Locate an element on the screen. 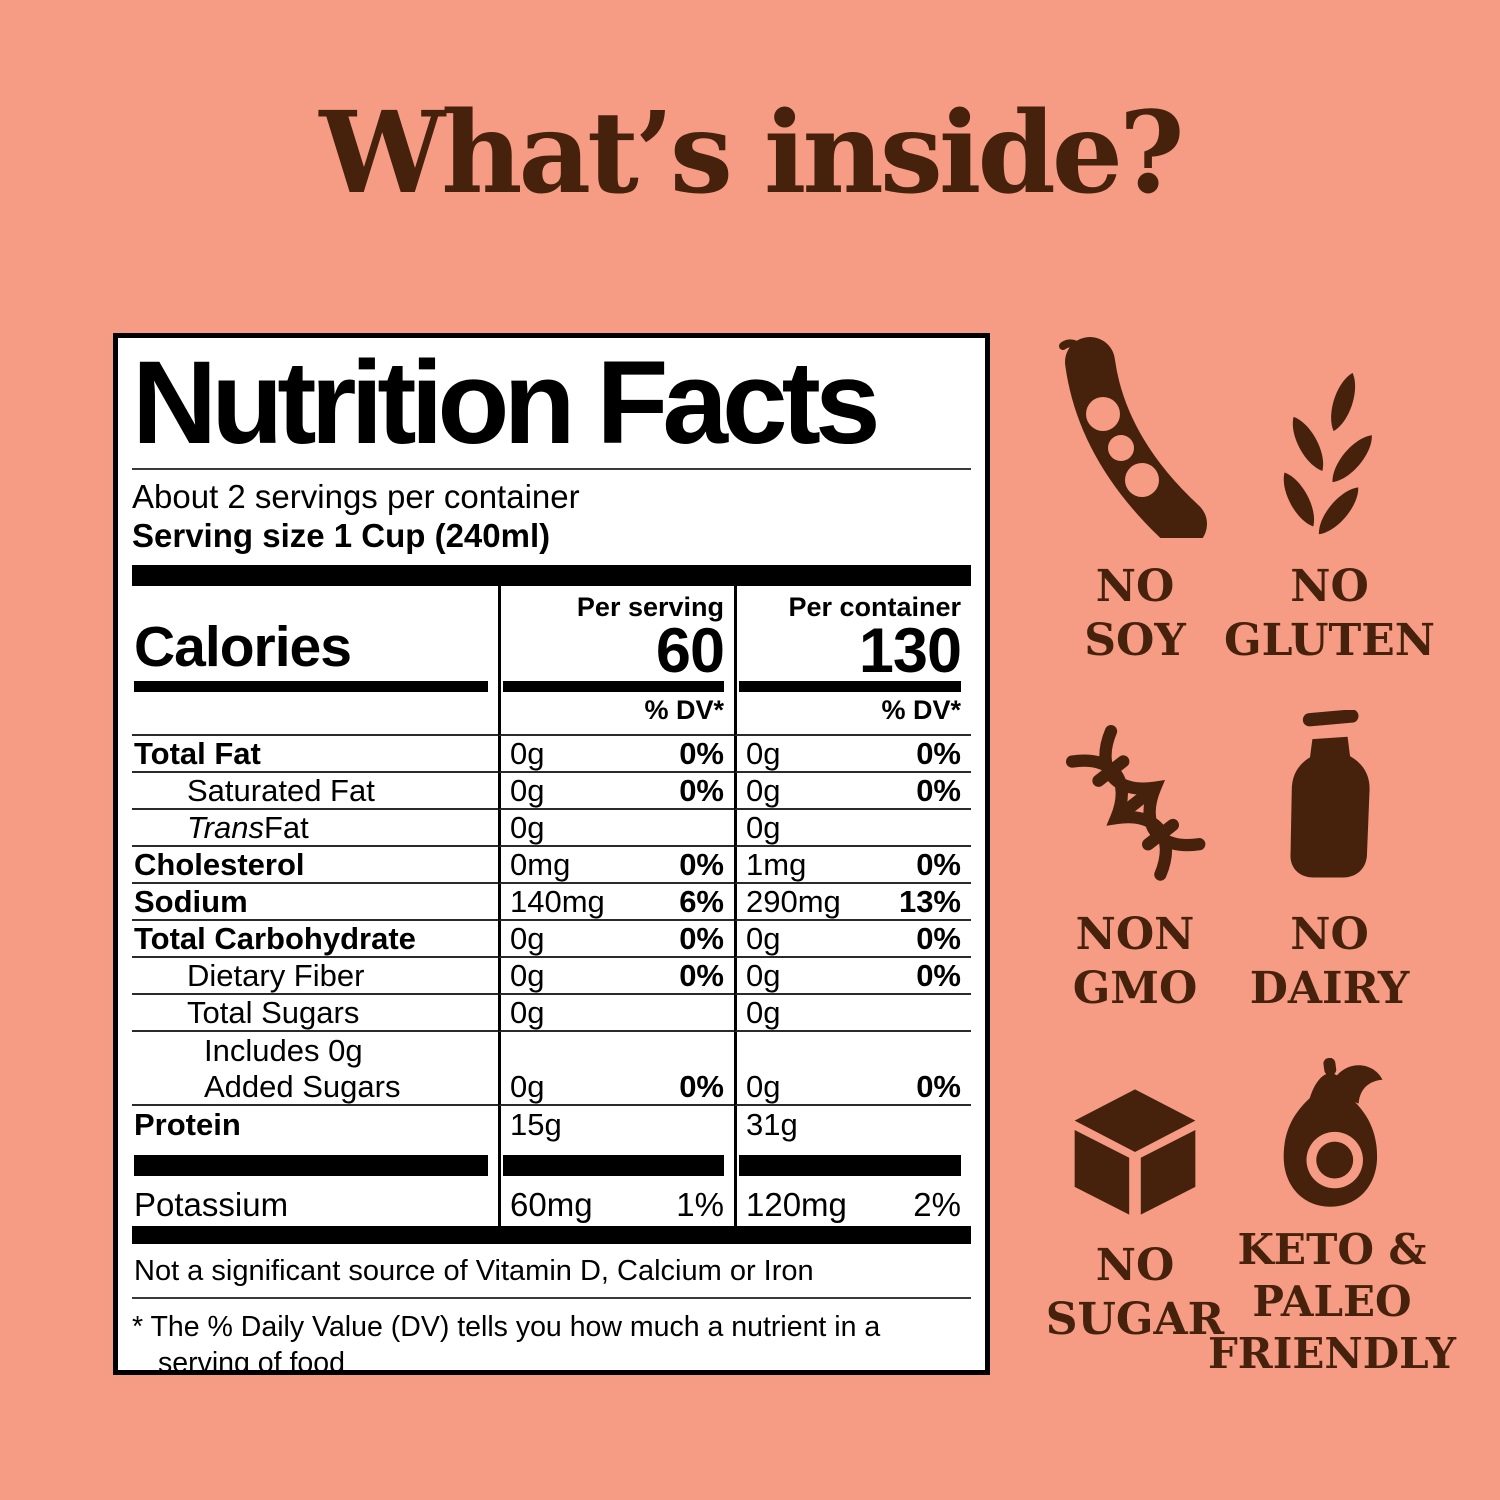 This screenshot has height=1500, width=1500. serving-values: 0mg 0% is located at coordinates (616, 865).